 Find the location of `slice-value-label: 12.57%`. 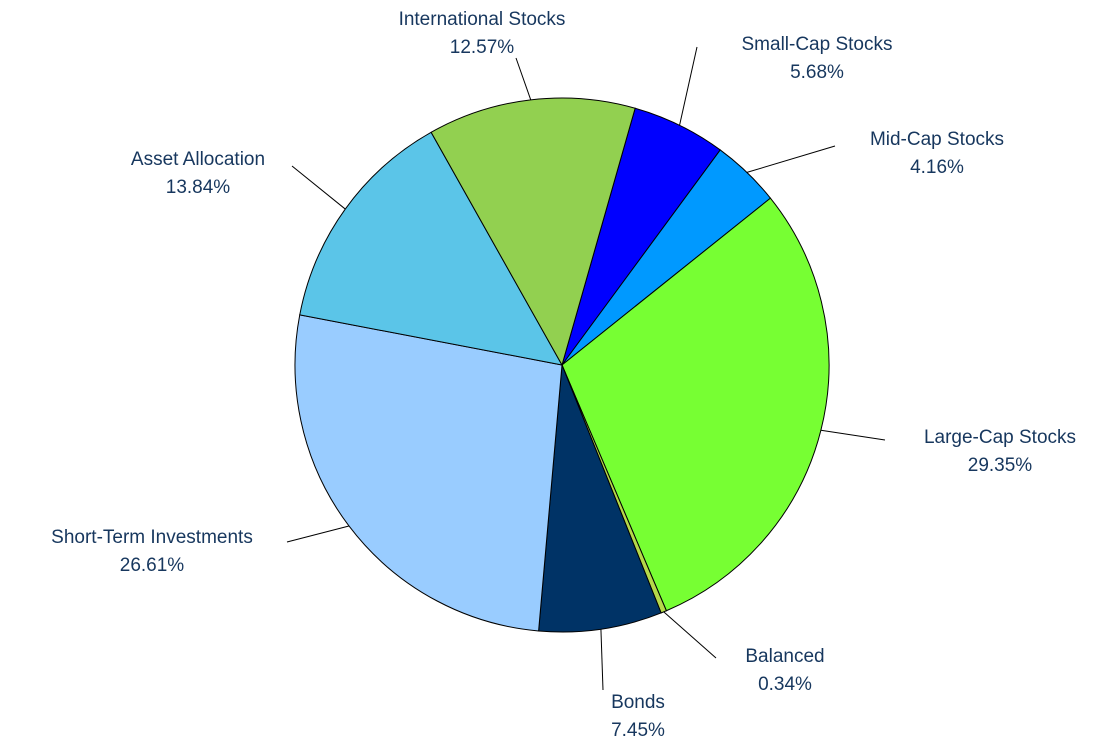

slice-value-label: 12.57% is located at coordinates (482, 47).